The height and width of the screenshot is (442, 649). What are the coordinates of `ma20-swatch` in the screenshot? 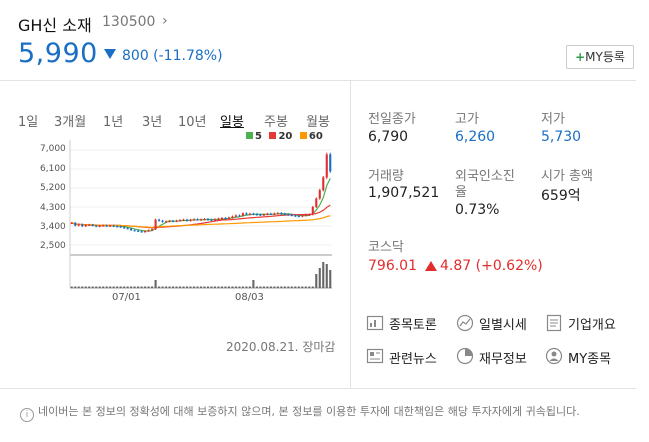 It's located at (273, 135).